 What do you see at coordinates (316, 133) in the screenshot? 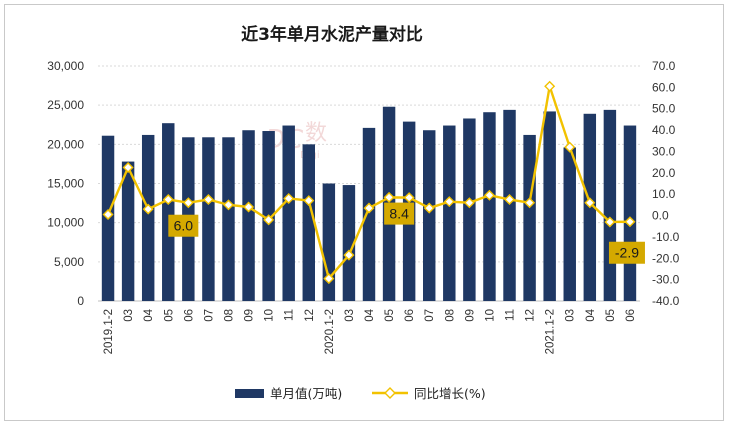
I see `watermark-text: 数` at bounding box center [316, 133].